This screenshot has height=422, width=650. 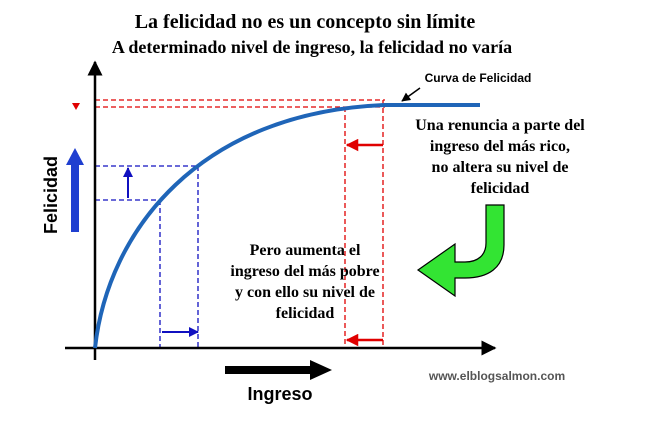 What do you see at coordinates (460, 251) in the screenshot?
I see `green-arrow` at bounding box center [460, 251].